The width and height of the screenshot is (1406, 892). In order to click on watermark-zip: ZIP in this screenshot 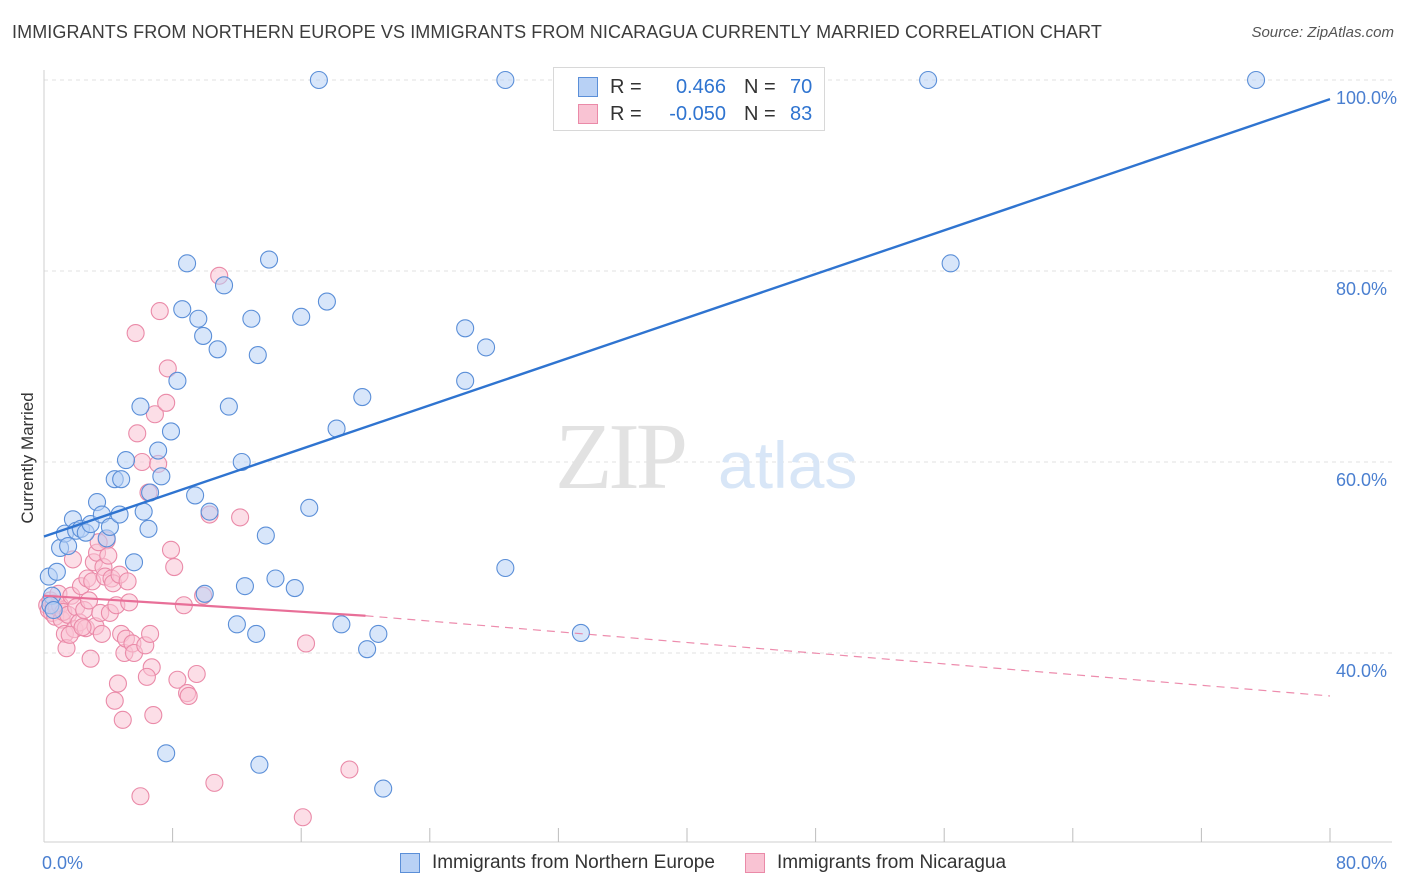, I will do `click(620, 457)`.